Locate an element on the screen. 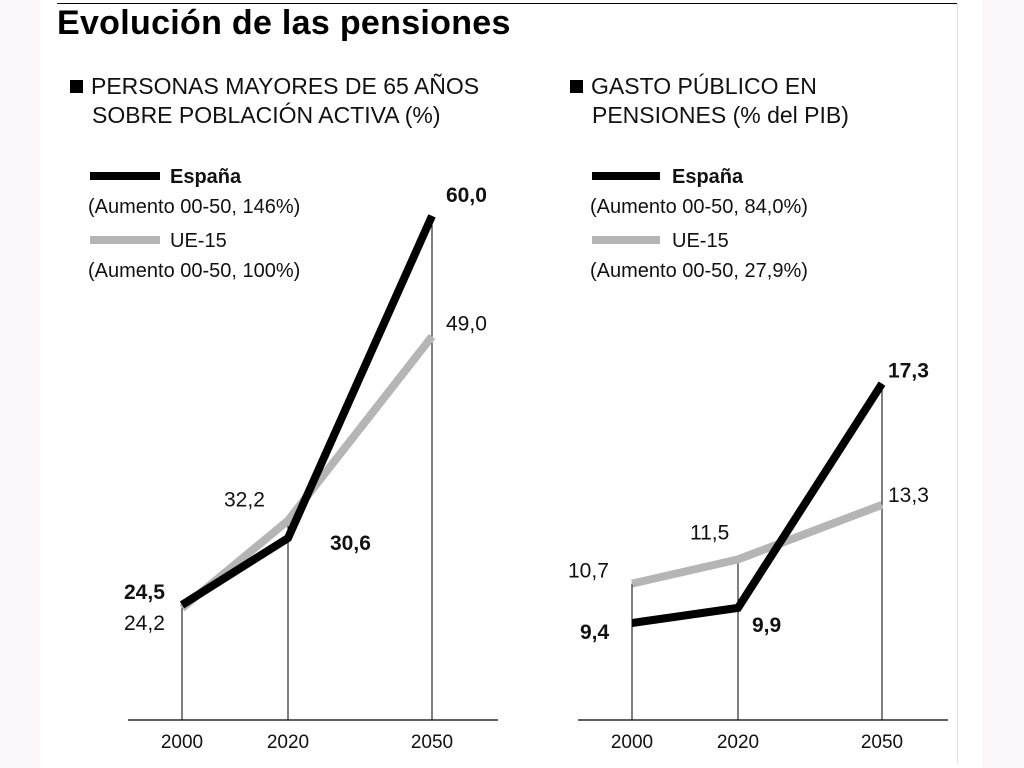 This screenshot has height=768, width=1024. chart-1-series-line-espana is located at coordinates (307, 411).